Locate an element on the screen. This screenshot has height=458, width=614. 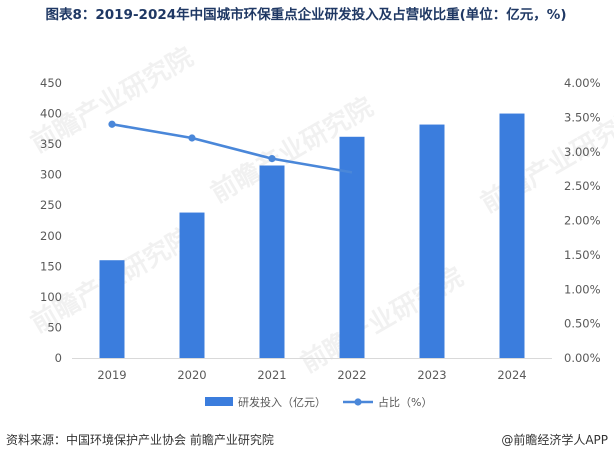
left-axis-tick-label: 250 is located at coordinates (51, 205).